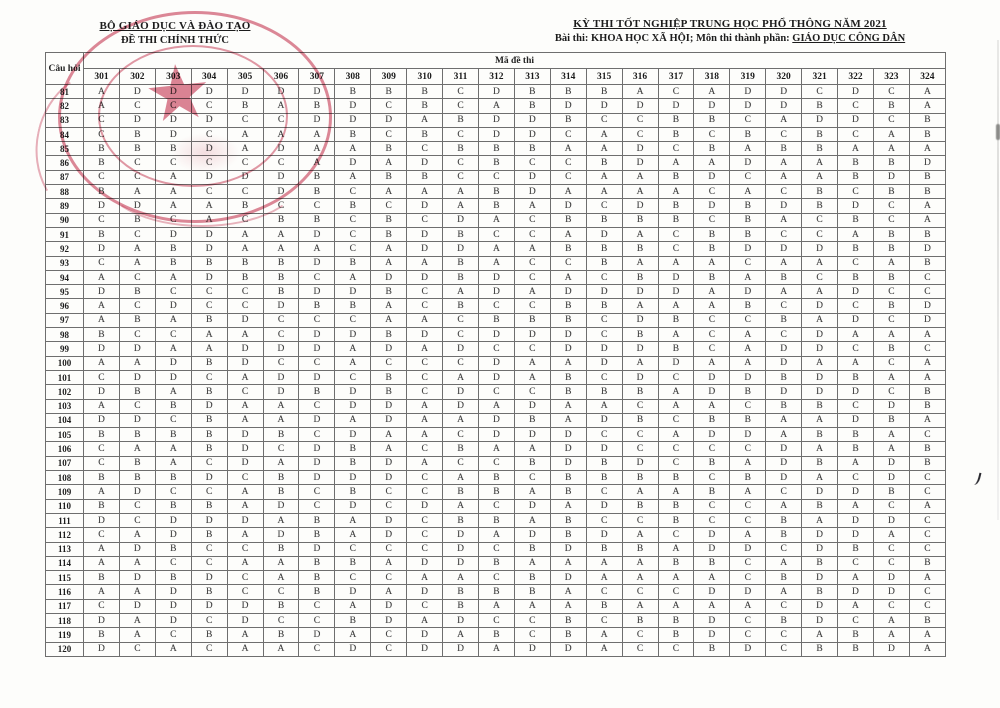 The height and width of the screenshot is (708, 1000). What do you see at coordinates (927, 76) in the screenshot?
I see `exam-code-header: 324` at bounding box center [927, 76].